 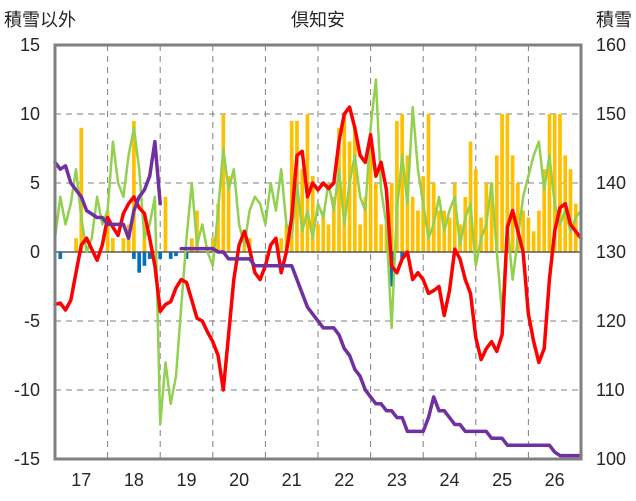 I want to click on x-tick-label: 25, so click(x=502, y=480).